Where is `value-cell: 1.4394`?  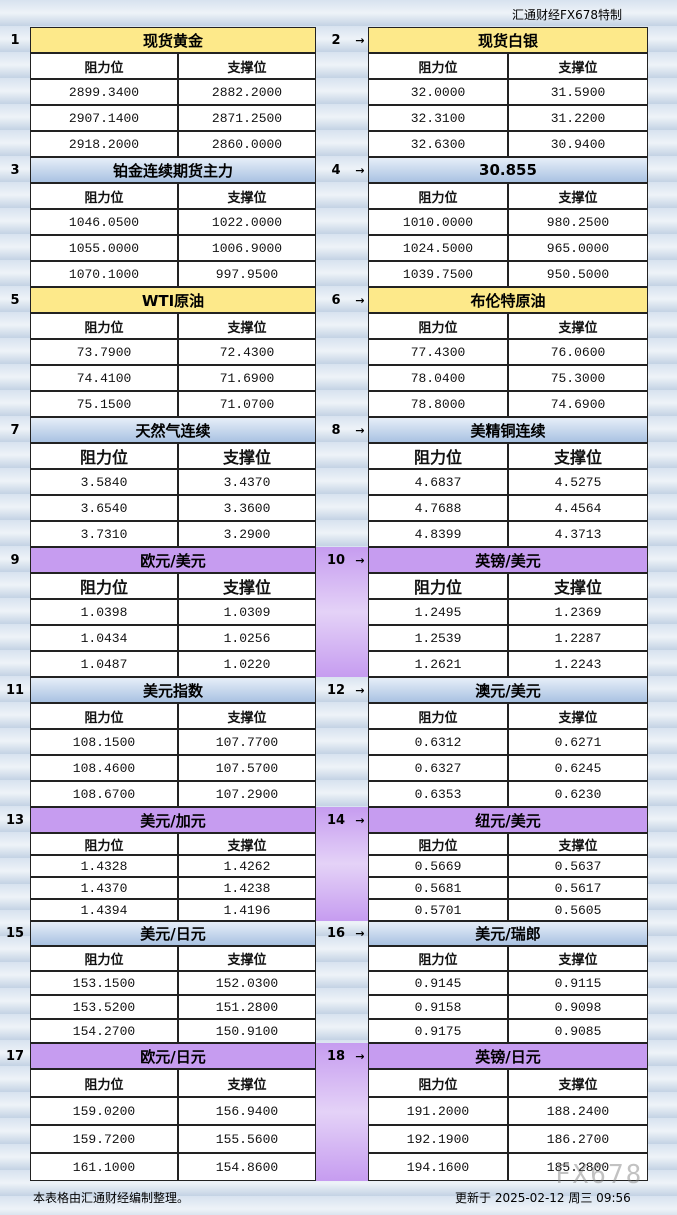
value-cell: 1.4394 is located at coordinates (104, 910).